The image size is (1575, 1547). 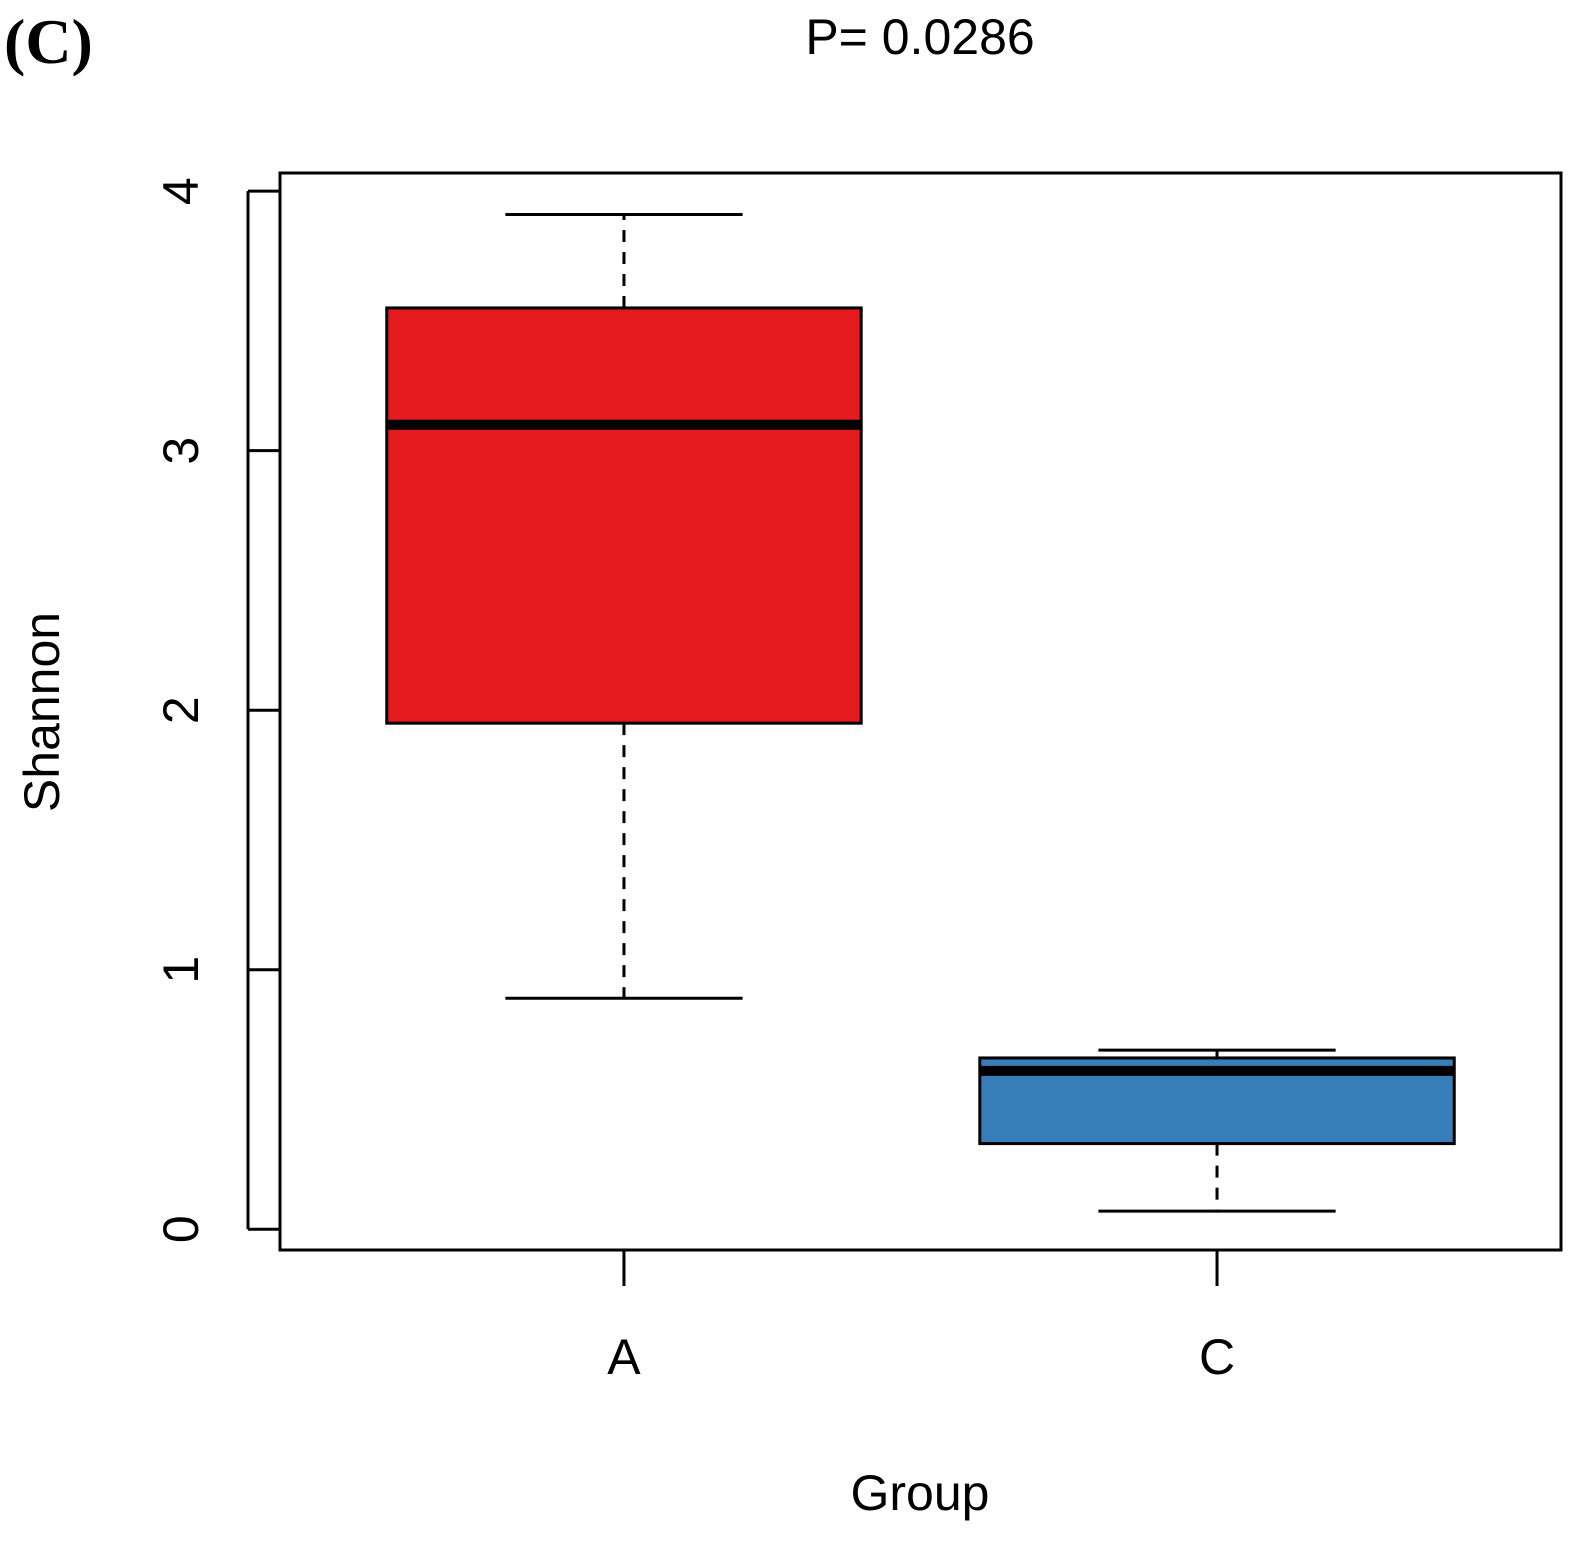 What do you see at coordinates (181, 191) in the screenshot?
I see `y-tick-label: 4` at bounding box center [181, 191].